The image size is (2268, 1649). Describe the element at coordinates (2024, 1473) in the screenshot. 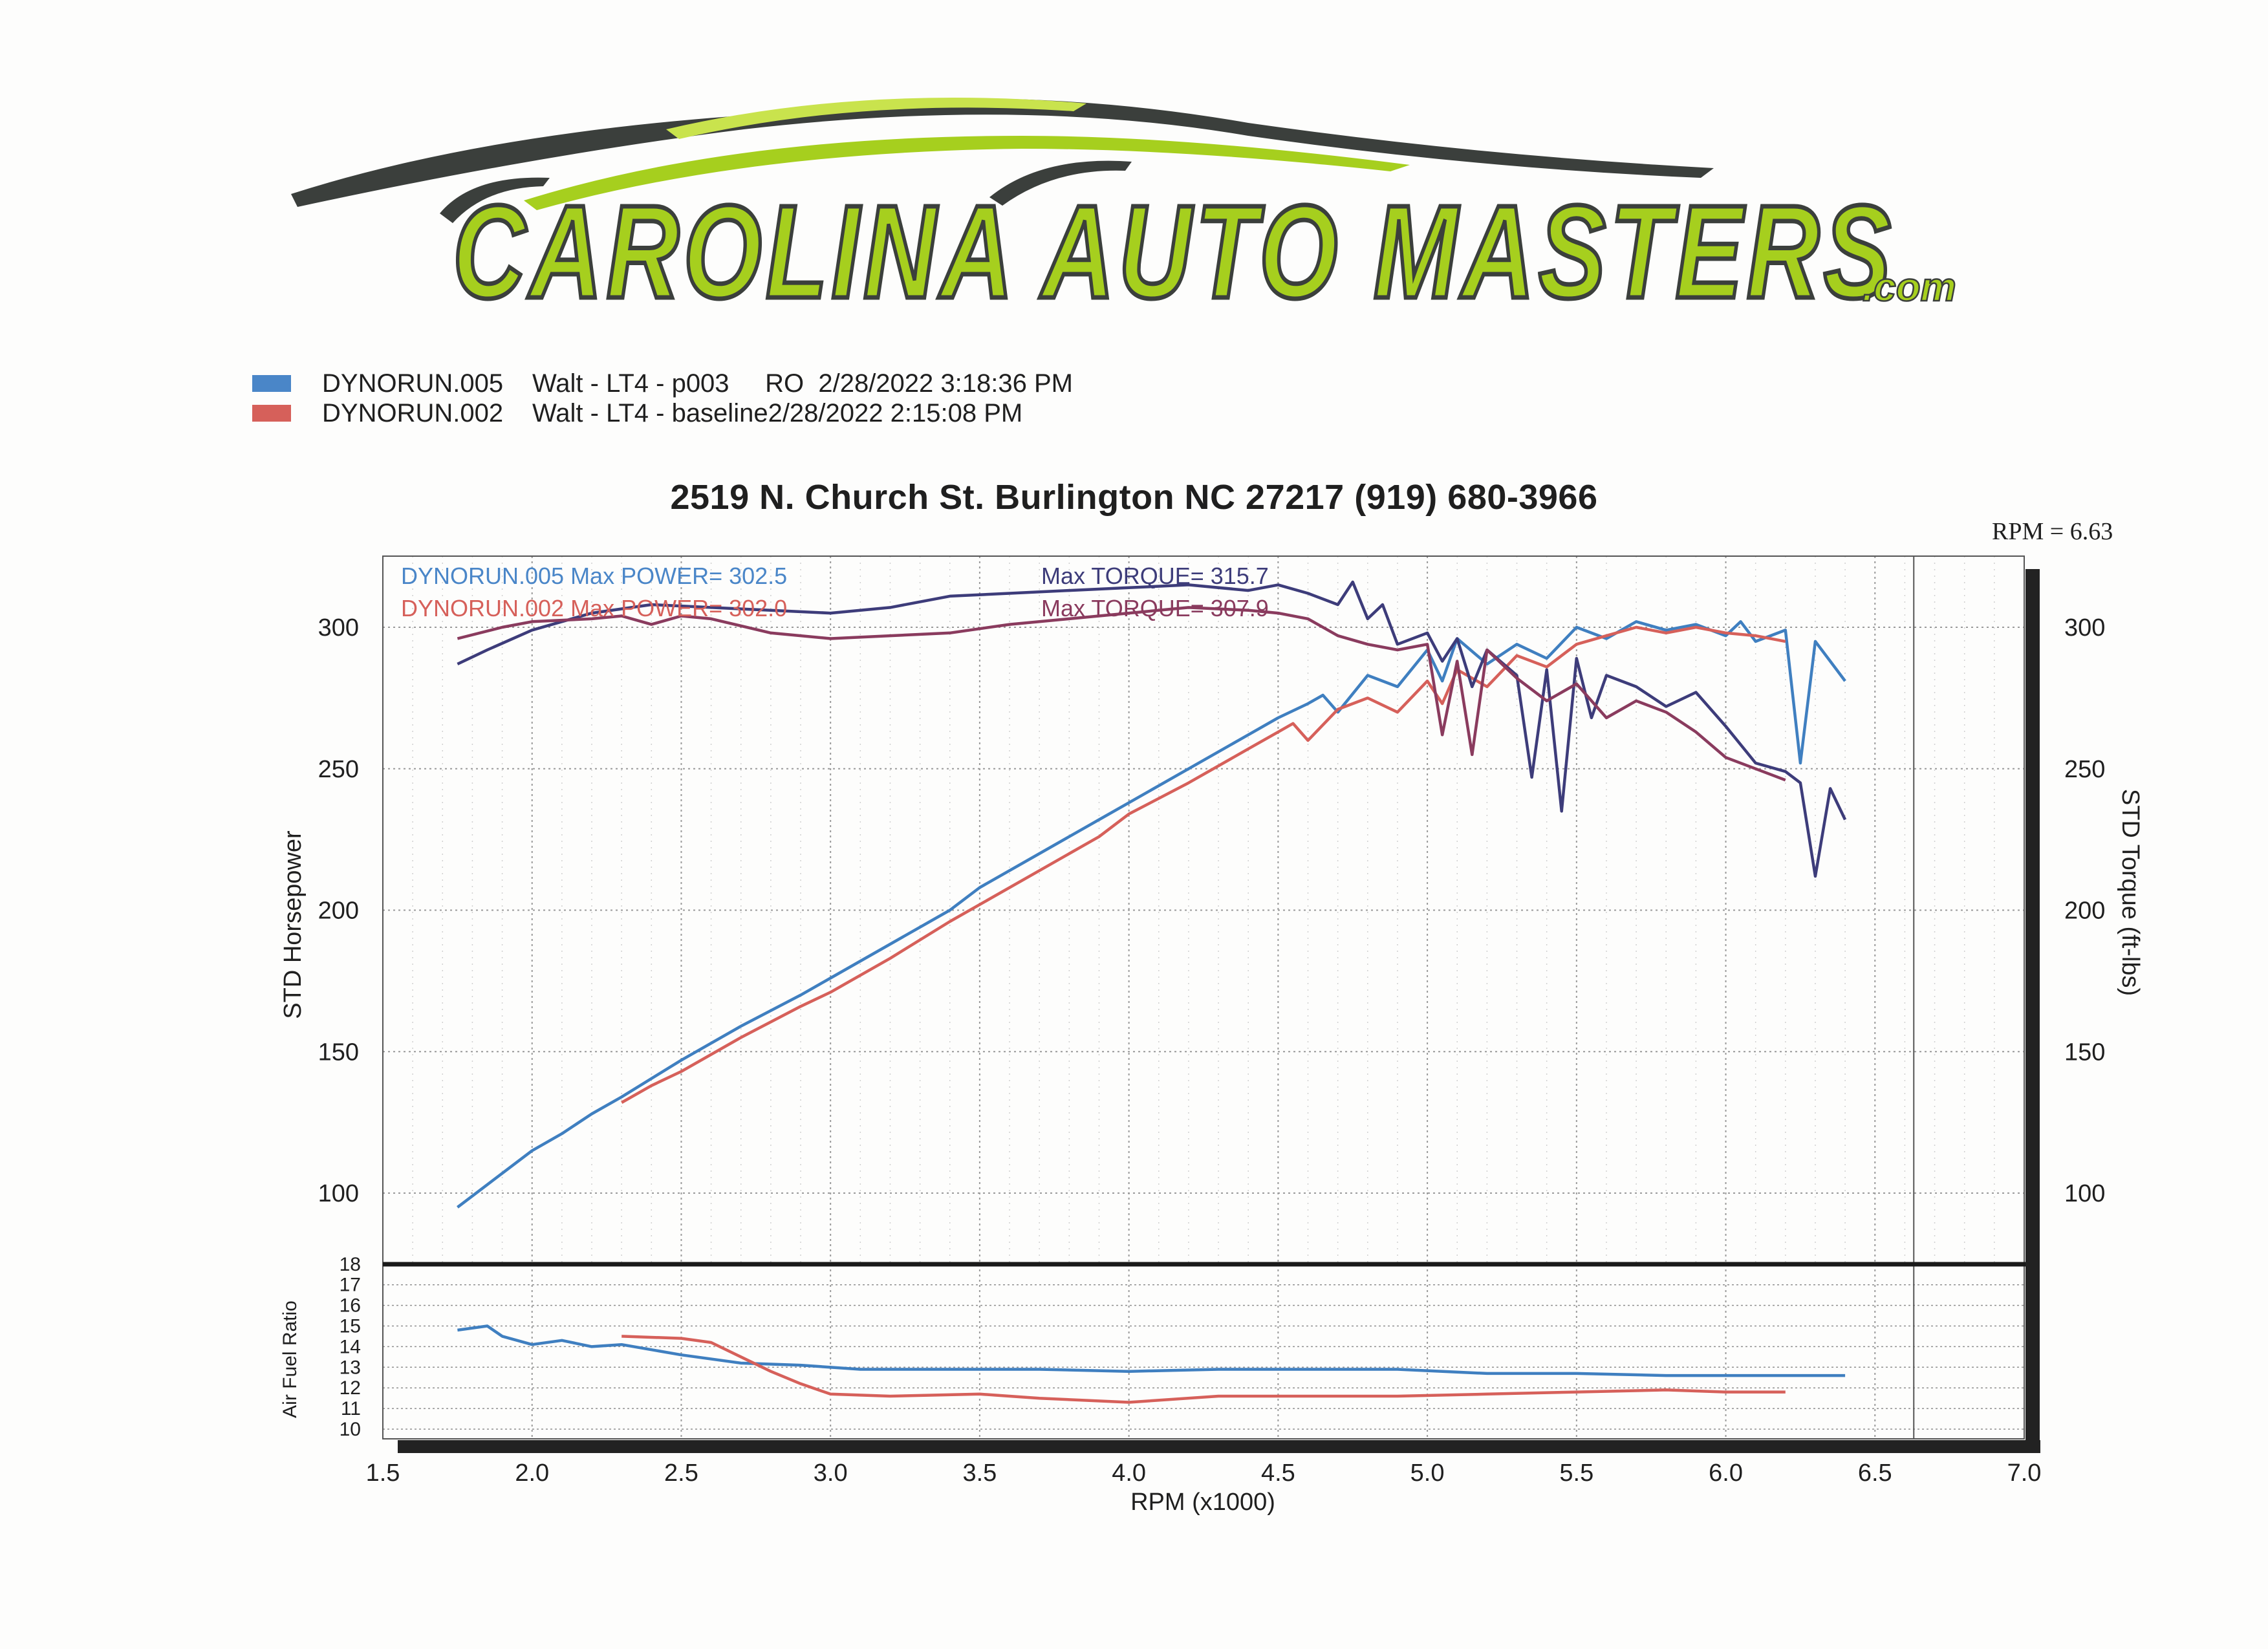

I see `x-tick-label: 7.0` at that location.